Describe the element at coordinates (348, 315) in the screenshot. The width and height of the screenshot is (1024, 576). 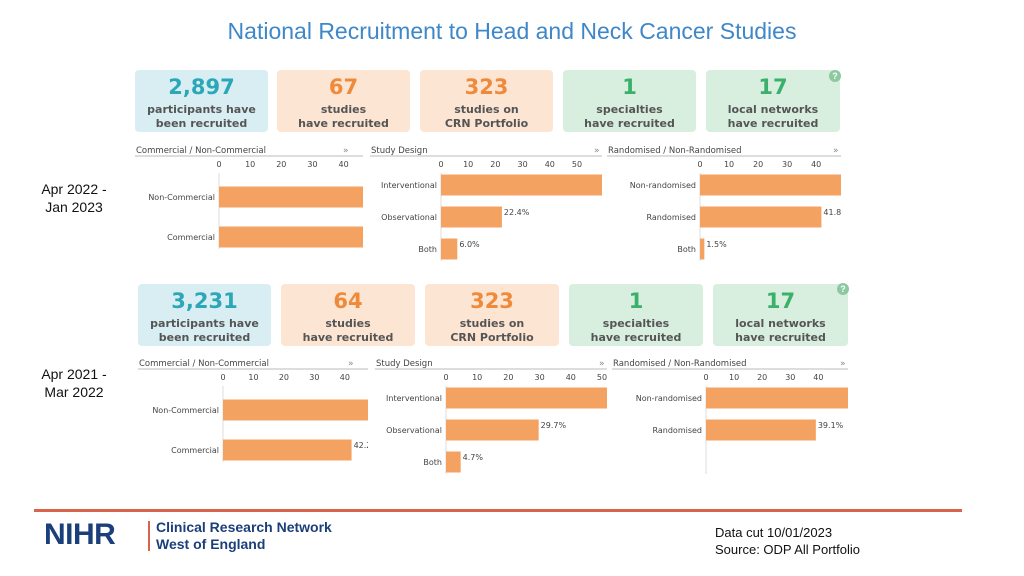
I see `kpi-card: 64 studies have recruited` at that location.